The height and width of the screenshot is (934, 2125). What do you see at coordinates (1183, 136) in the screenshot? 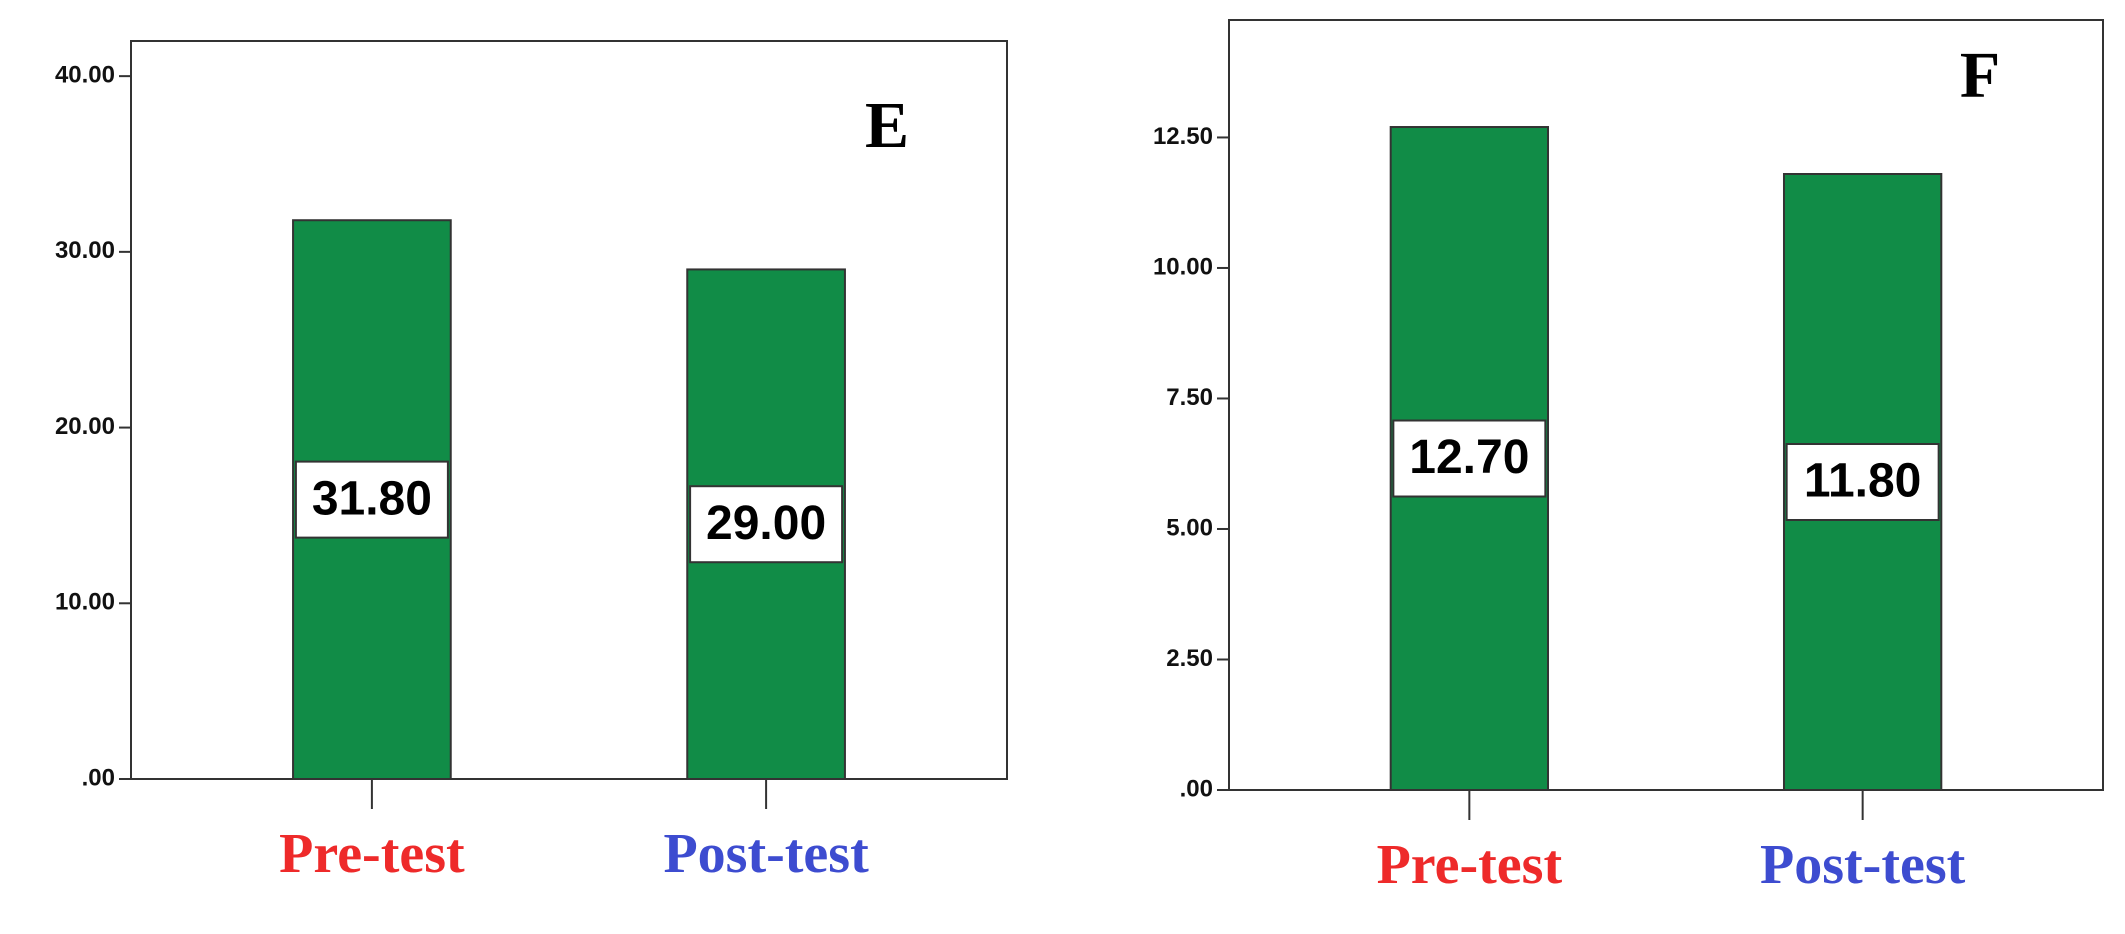
I see `y-tick-label: 12.50` at bounding box center [1183, 136].